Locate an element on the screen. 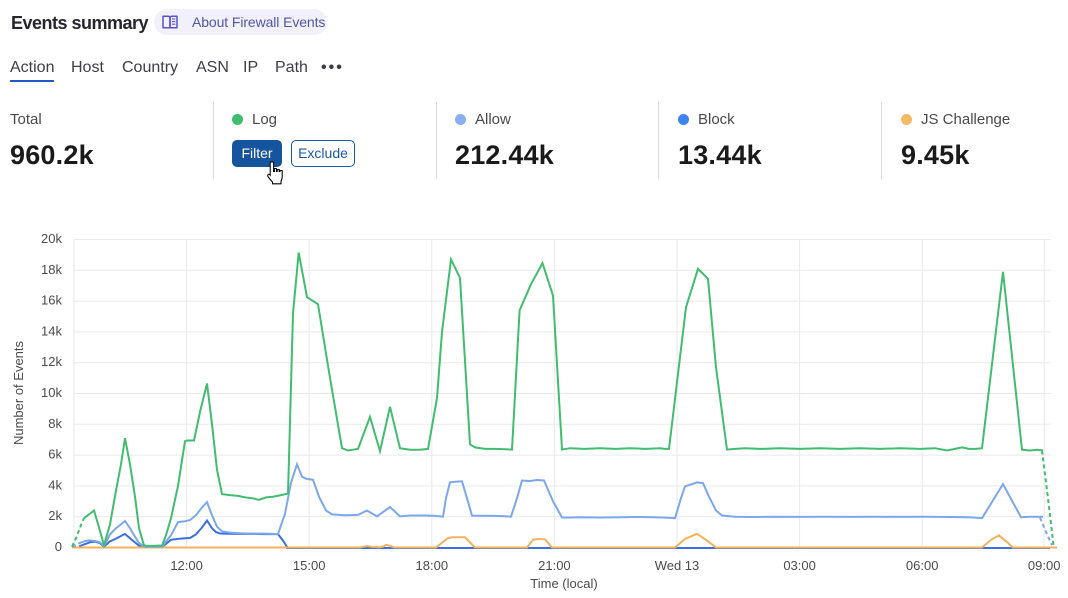  svg-text: 6k is located at coordinates (55, 454).